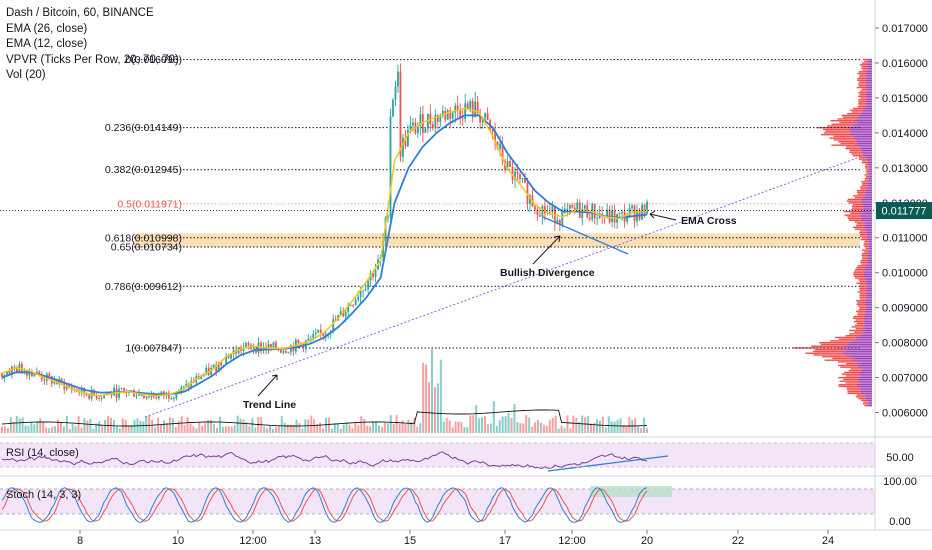 The height and width of the screenshot is (550, 932). What do you see at coordinates (80, 13) in the screenshot?
I see `symbol-title: Dash / Bitcoin, 60, BINANCE` at bounding box center [80, 13].